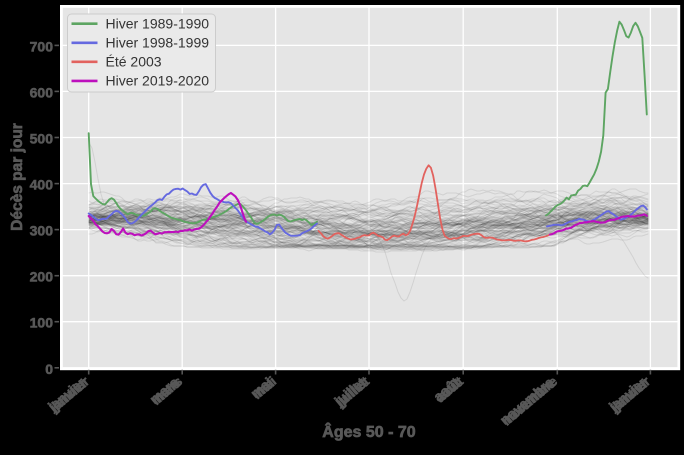 The width and height of the screenshot is (684, 455). What do you see at coordinates (368, 431) in the screenshot?
I see `svg-text: Âges 50 - 70` at bounding box center [368, 431].